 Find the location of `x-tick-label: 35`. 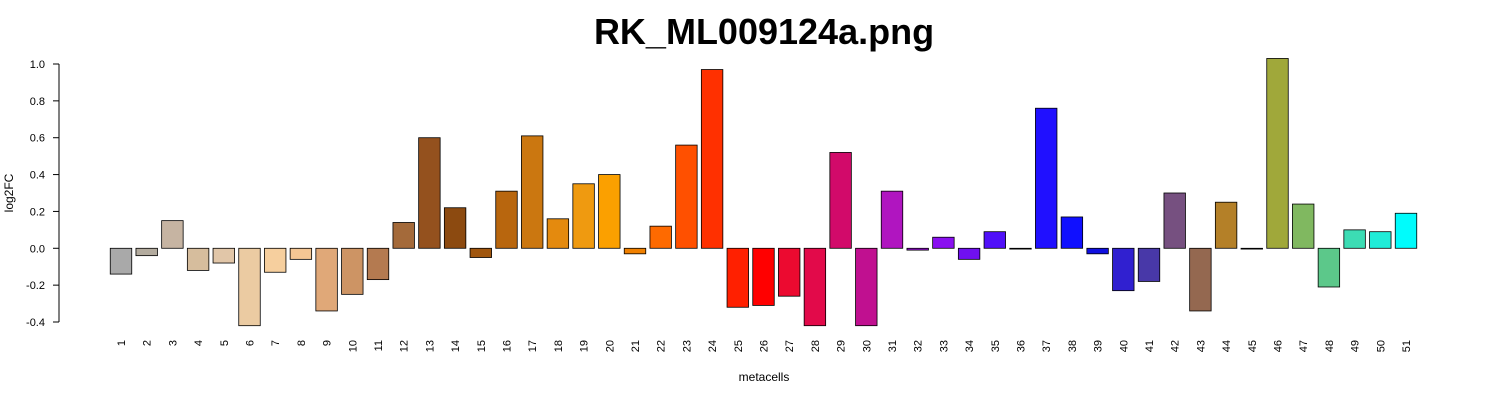

x-tick-label: 35 is located at coordinates (996, 346).